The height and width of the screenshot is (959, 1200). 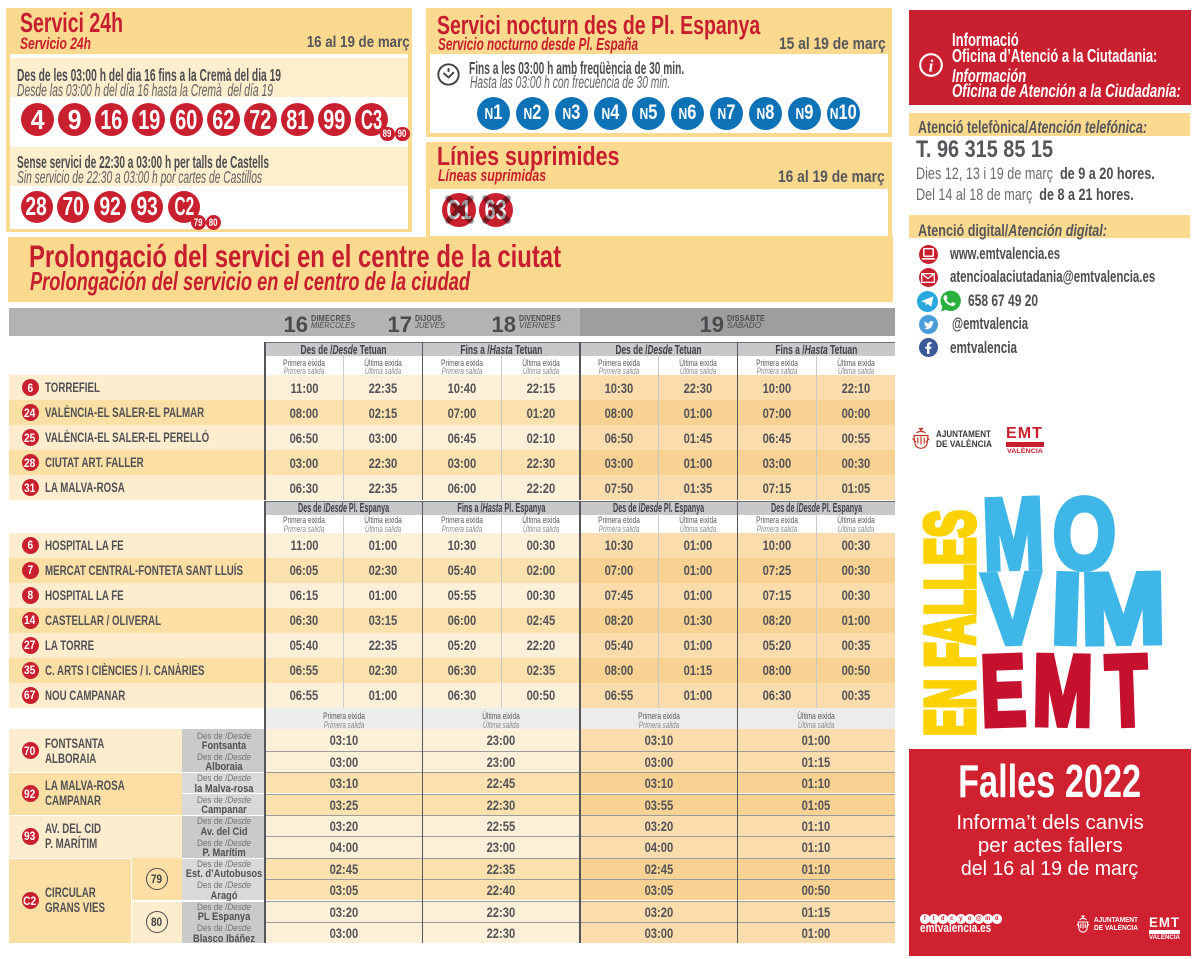 What do you see at coordinates (951, 623) in the screenshot?
I see `svg-text: EN FALLES` at bounding box center [951, 623].